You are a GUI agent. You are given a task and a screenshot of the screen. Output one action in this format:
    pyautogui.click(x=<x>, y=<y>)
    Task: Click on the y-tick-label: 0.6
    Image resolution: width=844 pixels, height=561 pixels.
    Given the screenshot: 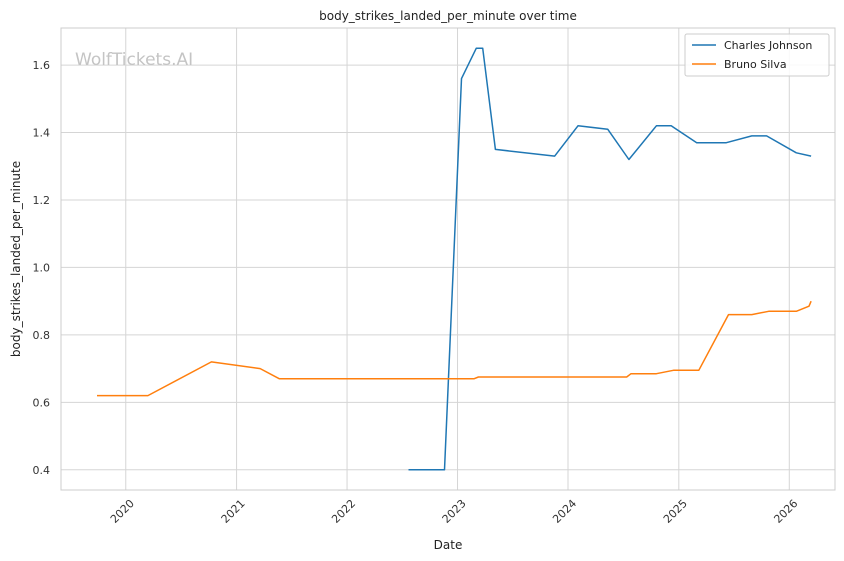 What is the action you would take?
    pyautogui.click(x=42, y=402)
    